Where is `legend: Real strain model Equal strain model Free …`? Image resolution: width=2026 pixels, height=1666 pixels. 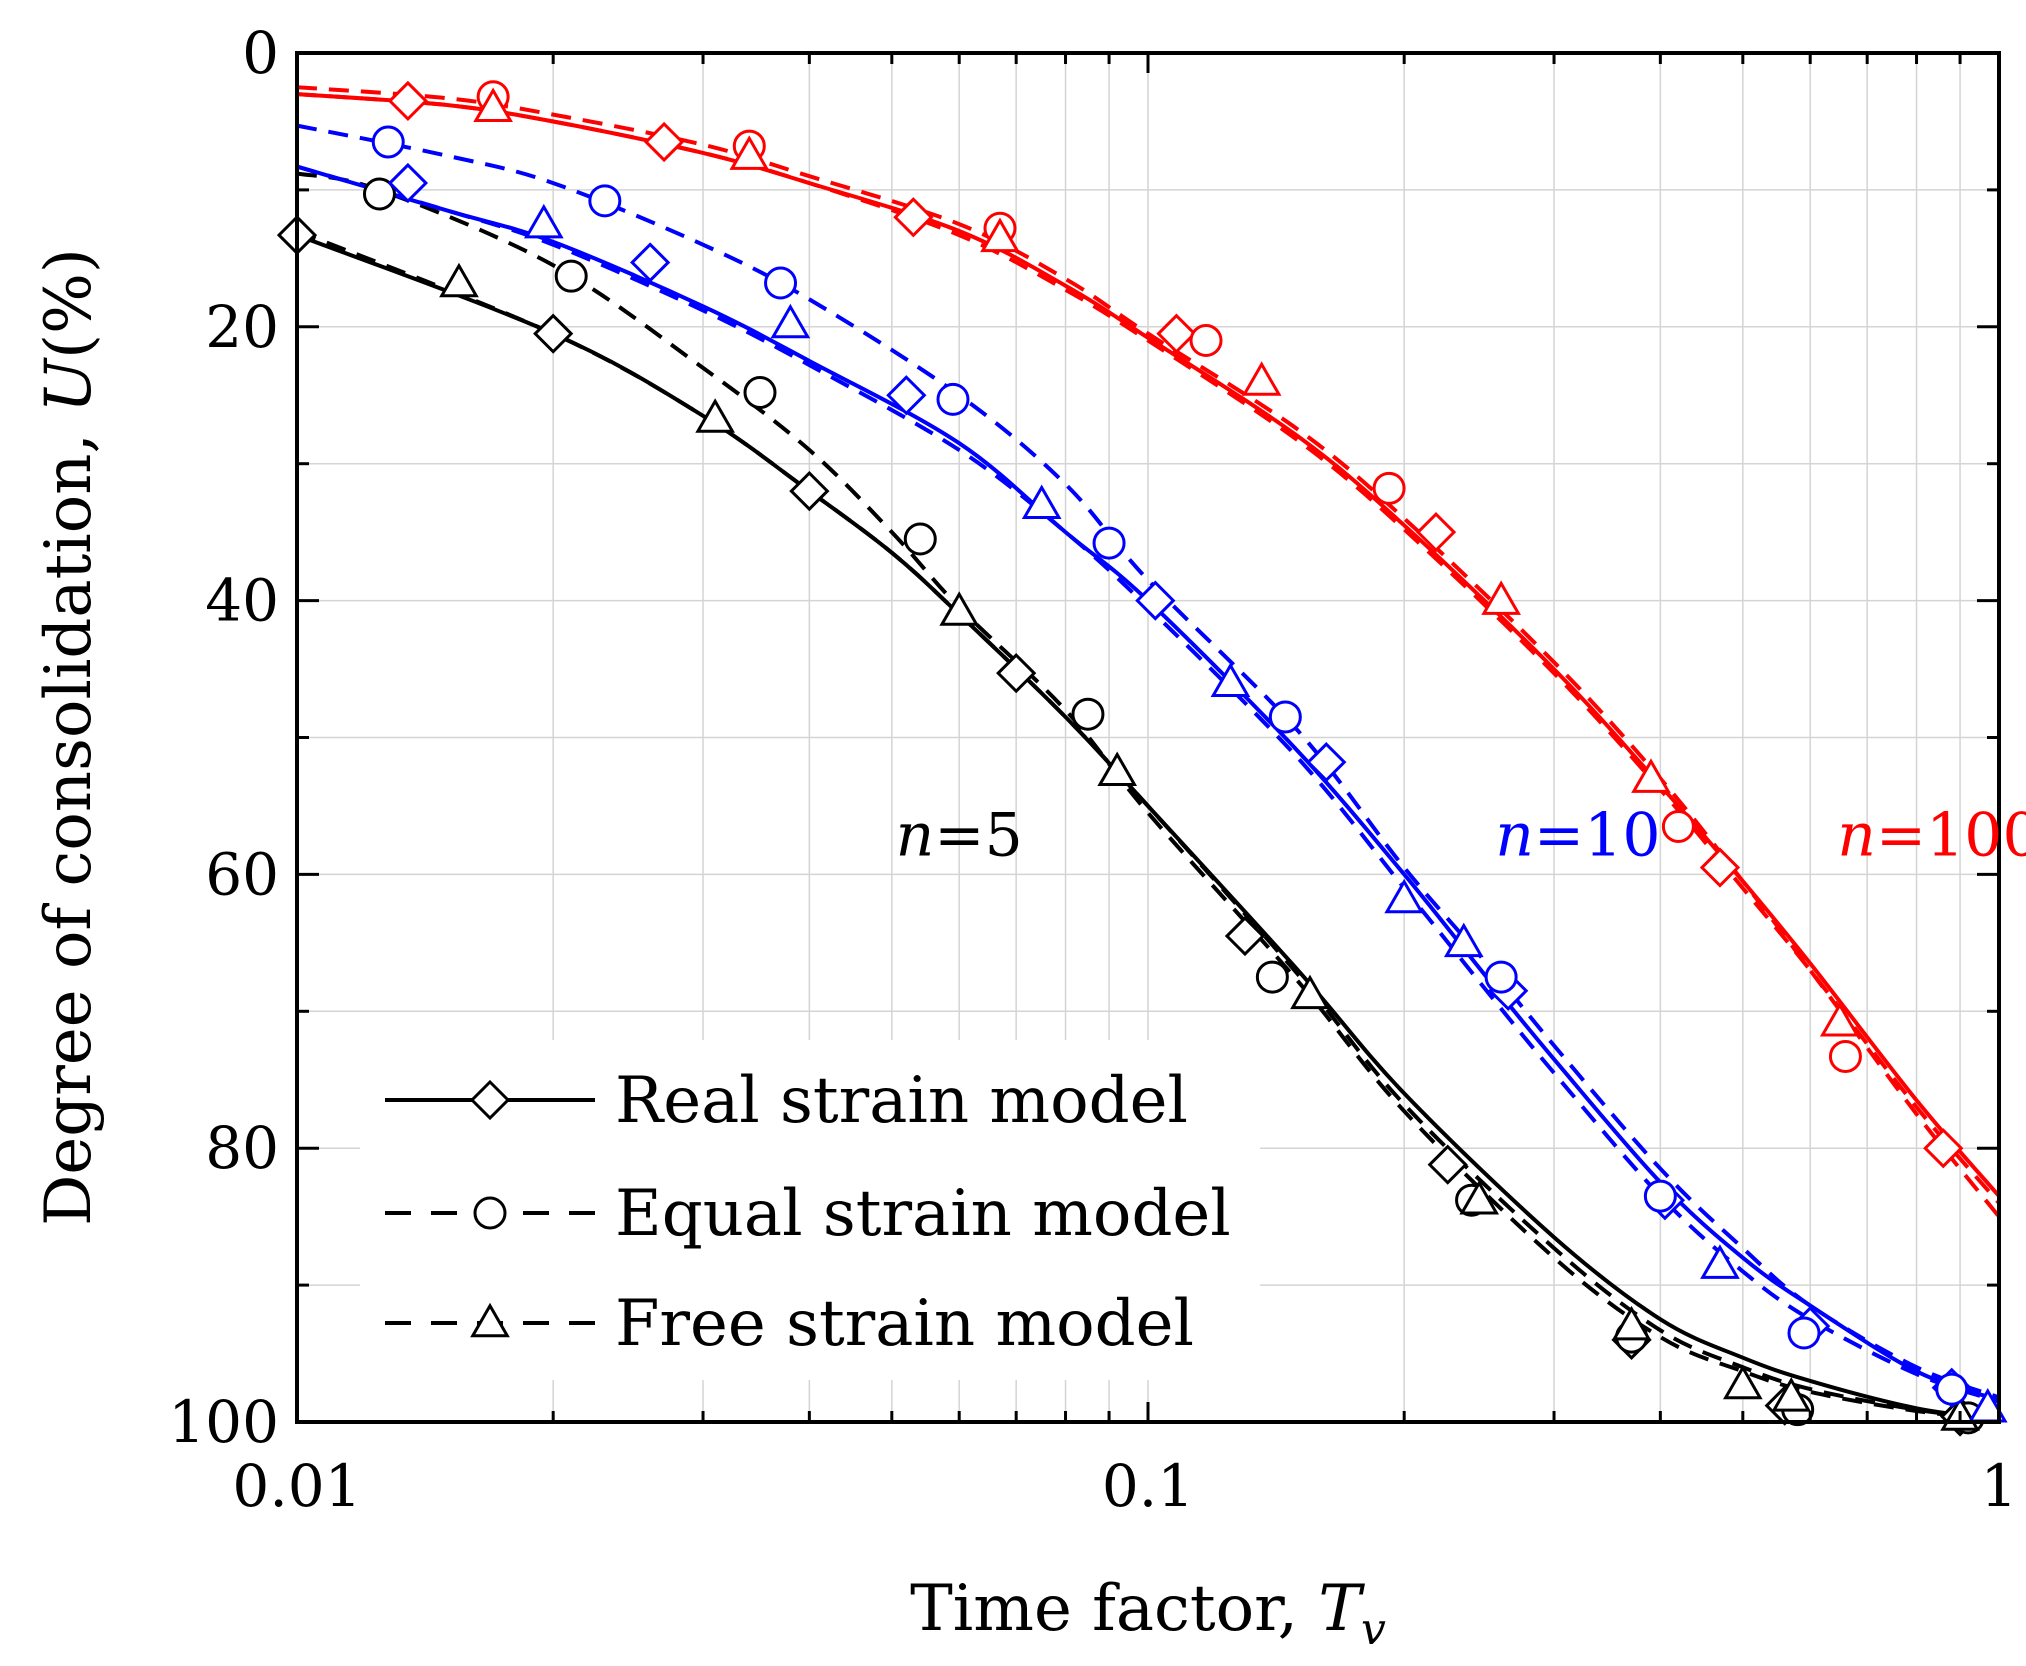
legend: Real strain model Equal strain model Free … is located at coordinates (810, 1210).